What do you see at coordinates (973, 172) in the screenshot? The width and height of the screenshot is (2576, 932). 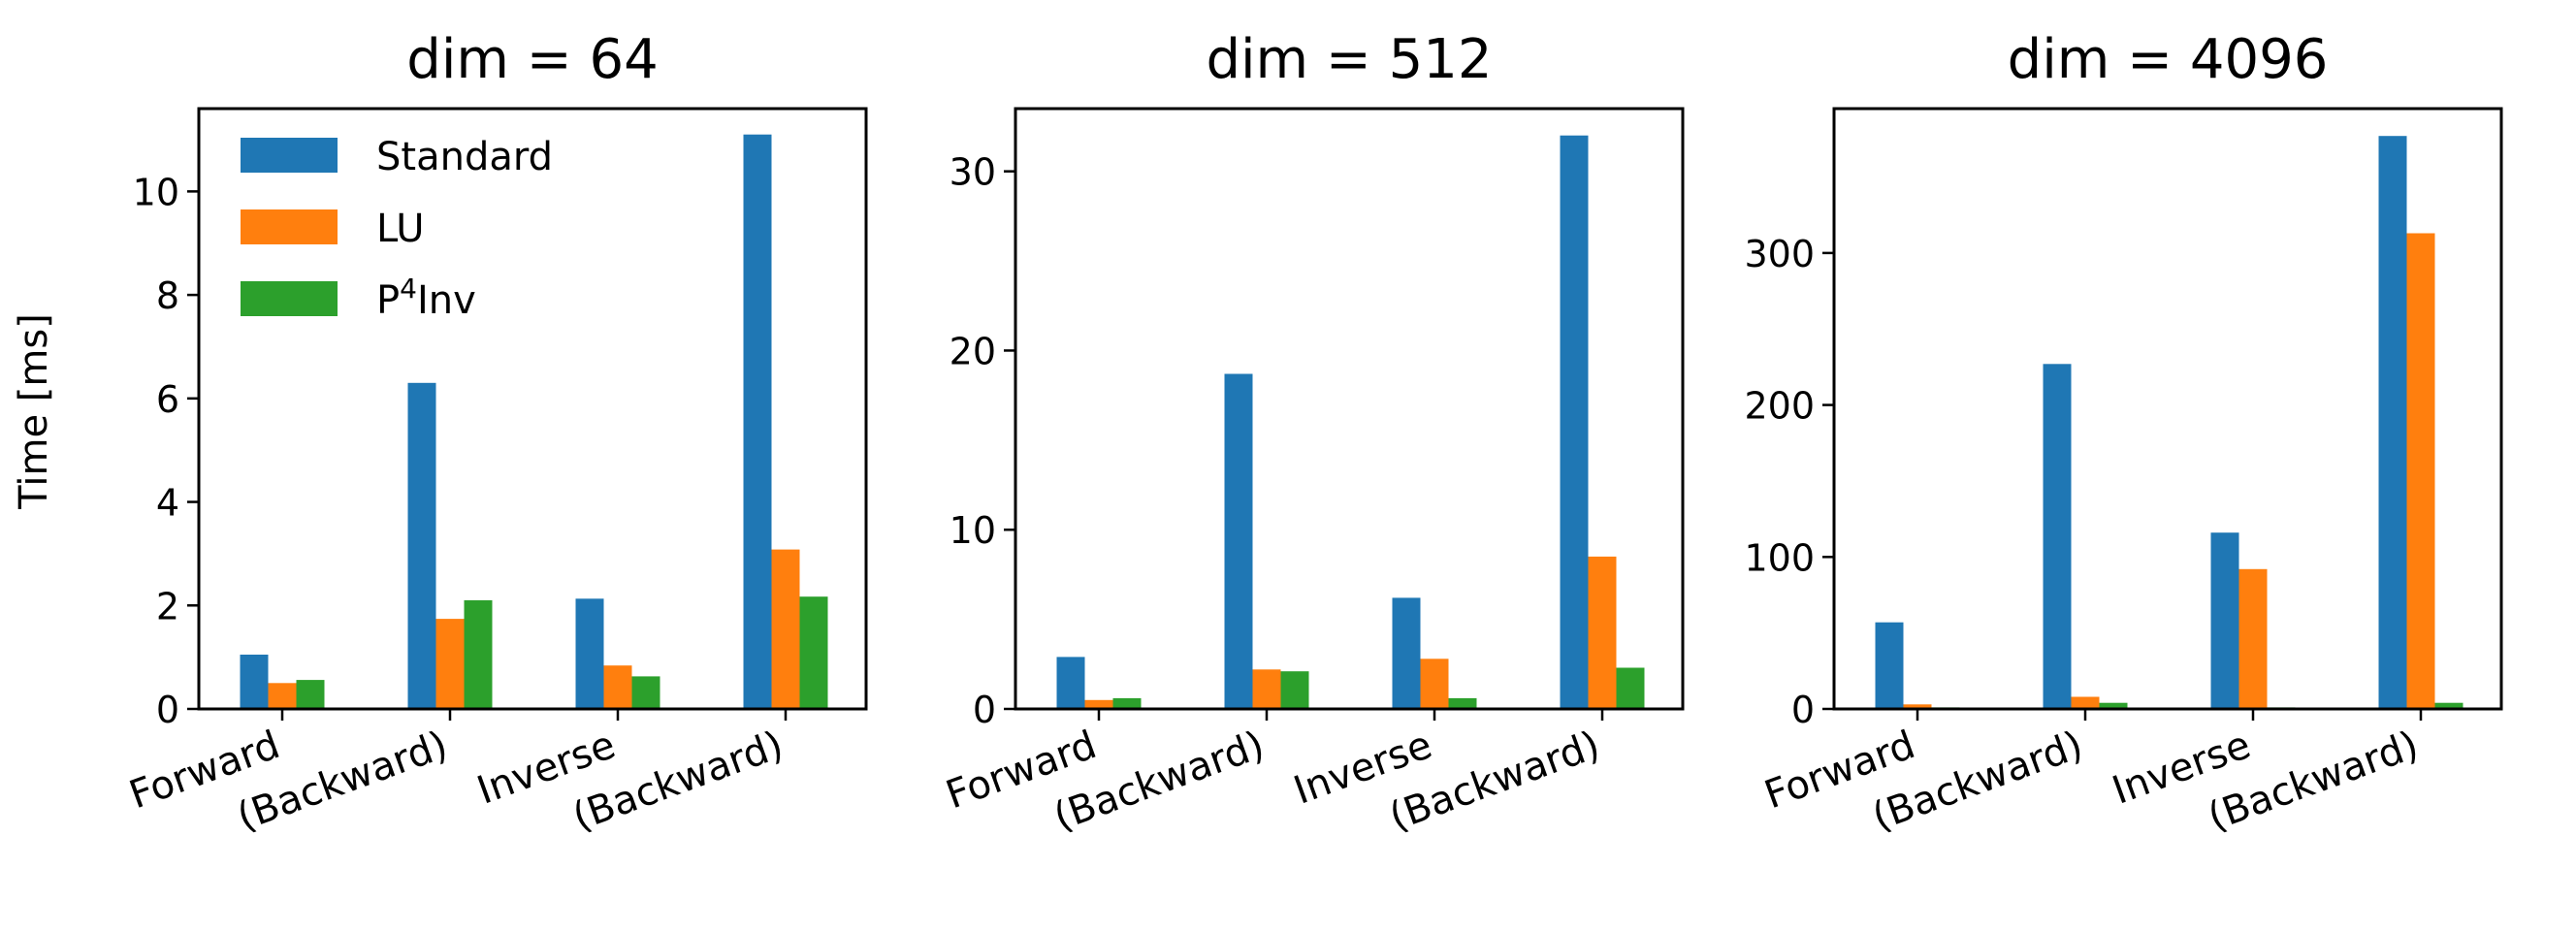 I see `y-tick-label: 30` at bounding box center [973, 172].